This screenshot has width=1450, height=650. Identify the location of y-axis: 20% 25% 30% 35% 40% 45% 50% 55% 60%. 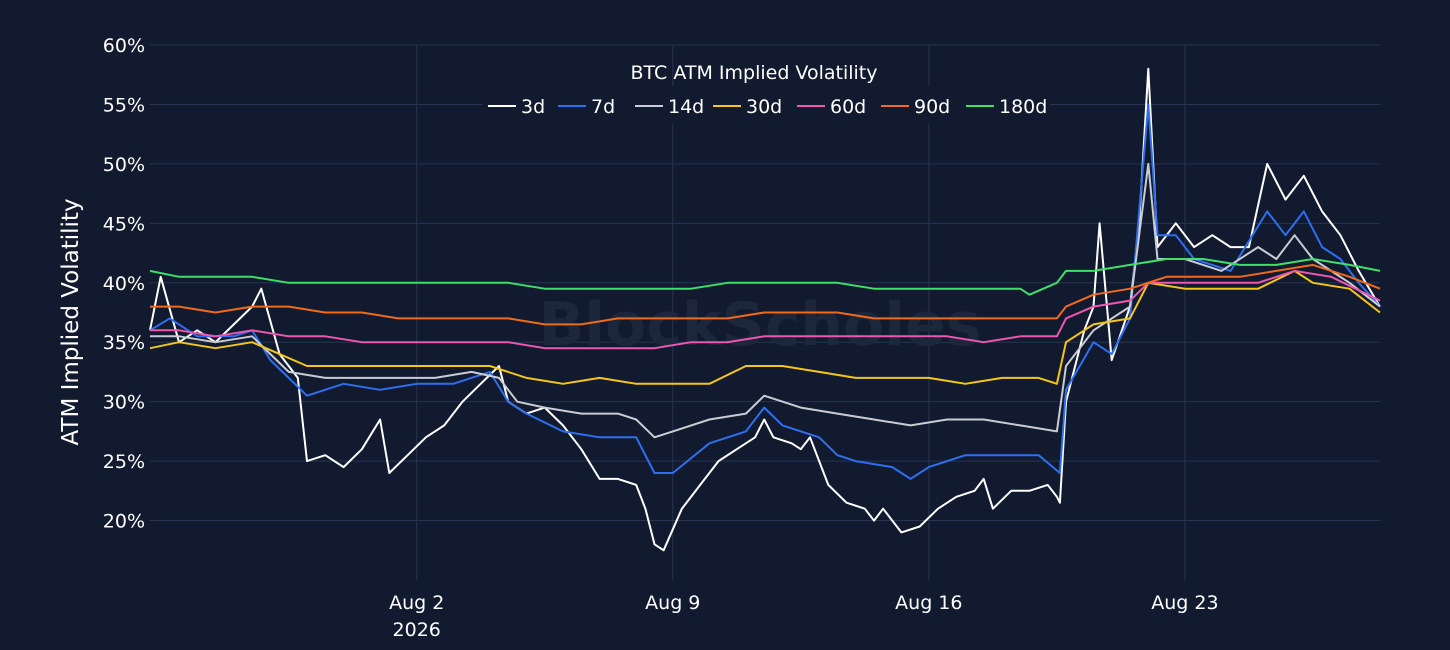
(124, 284).